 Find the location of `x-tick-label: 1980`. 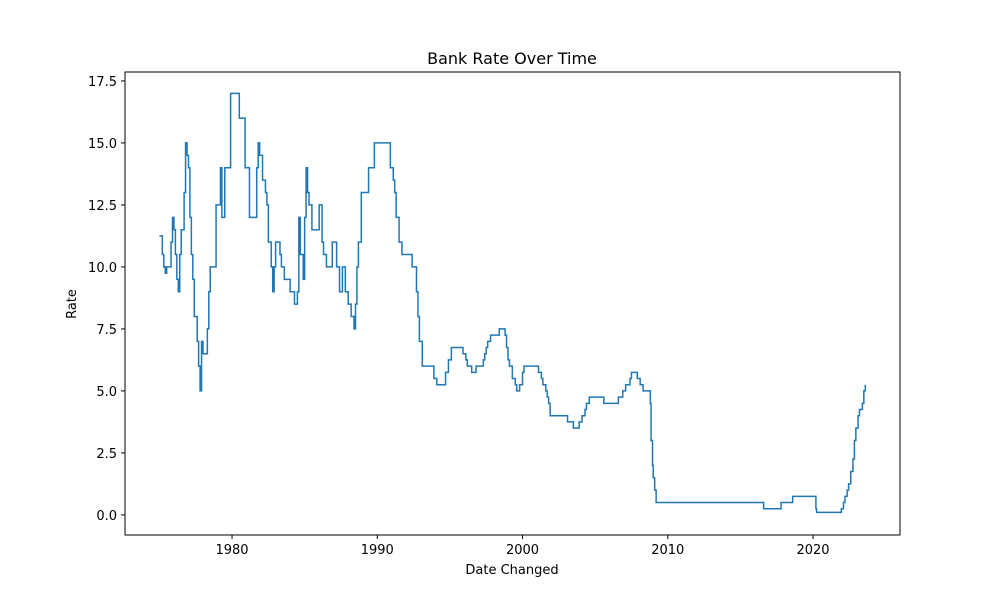

x-tick-label: 1980 is located at coordinates (231, 550).